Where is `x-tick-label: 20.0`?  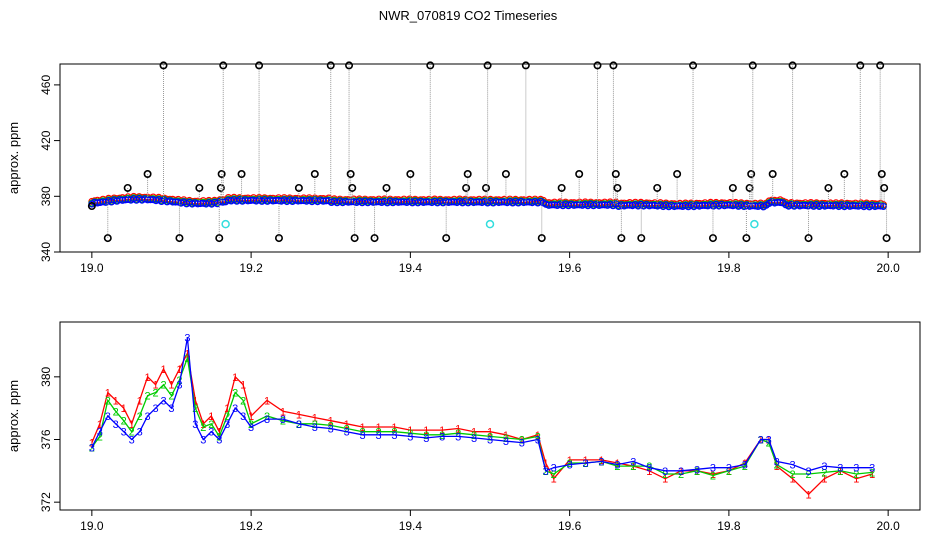 x-tick-label: 20.0 is located at coordinates (888, 268).